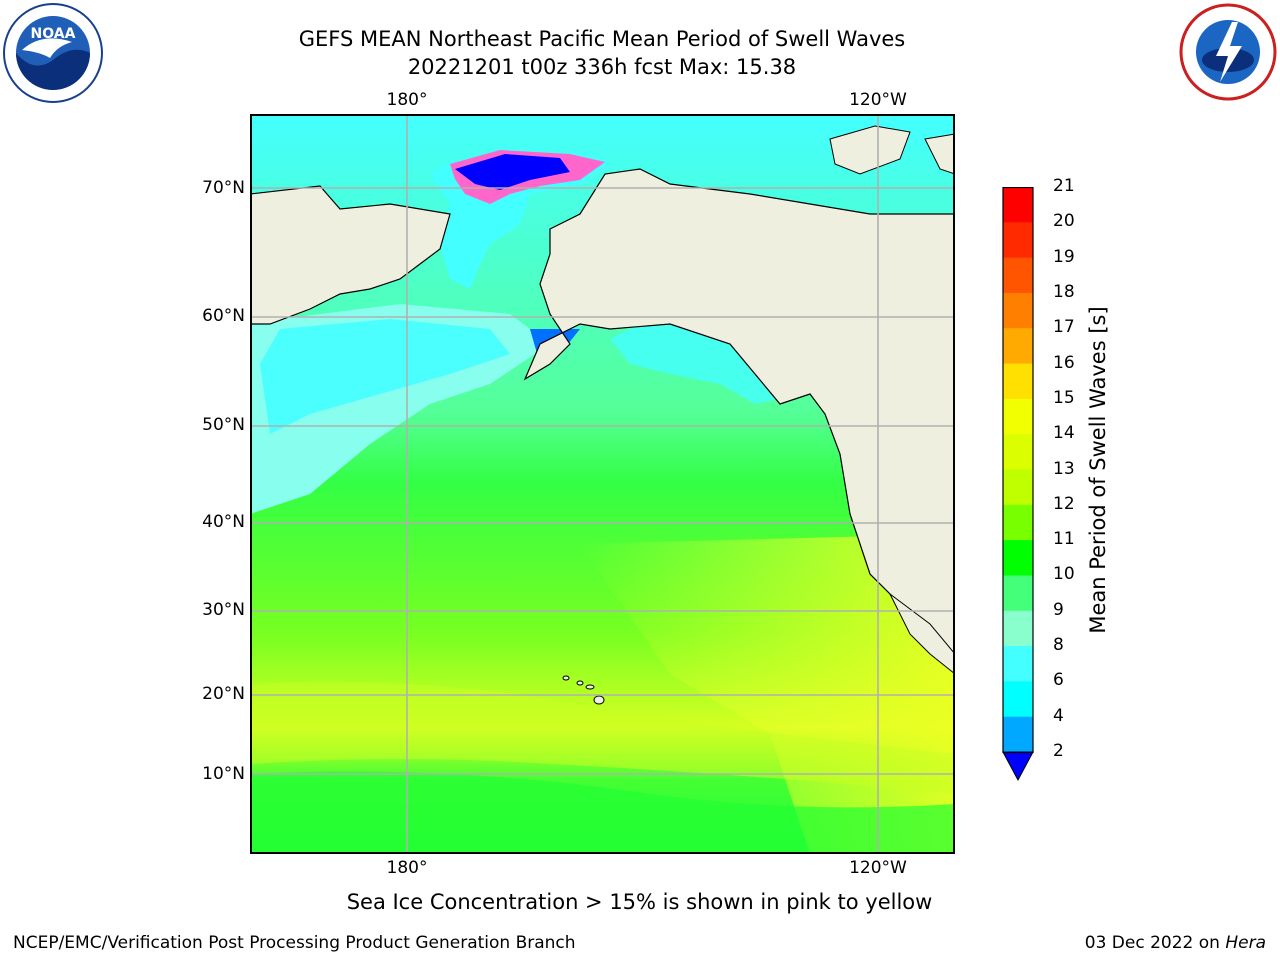 This screenshot has height=960, width=1280. I want to click on svg-text: NOAA, so click(53, 34).